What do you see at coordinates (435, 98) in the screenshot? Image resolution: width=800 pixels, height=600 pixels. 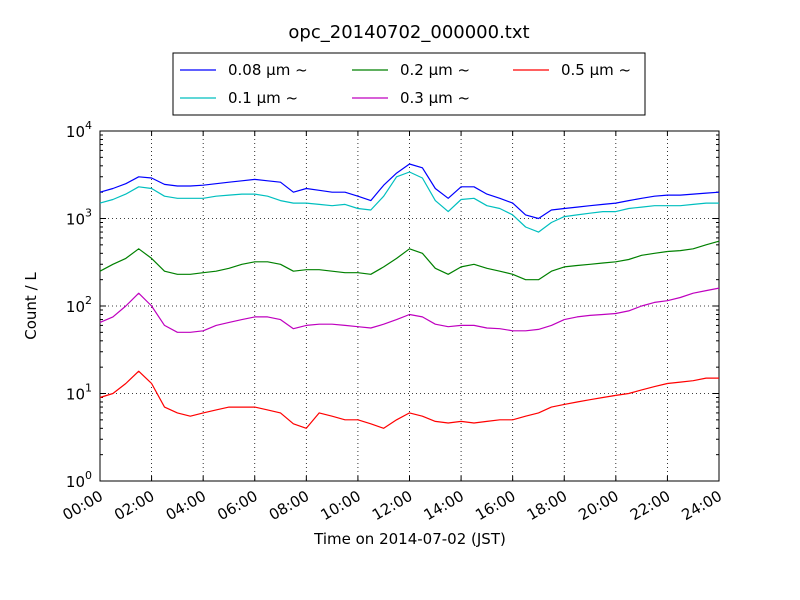 I see `legend-label: 0.3 μm ~` at bounding box center [435, 98].